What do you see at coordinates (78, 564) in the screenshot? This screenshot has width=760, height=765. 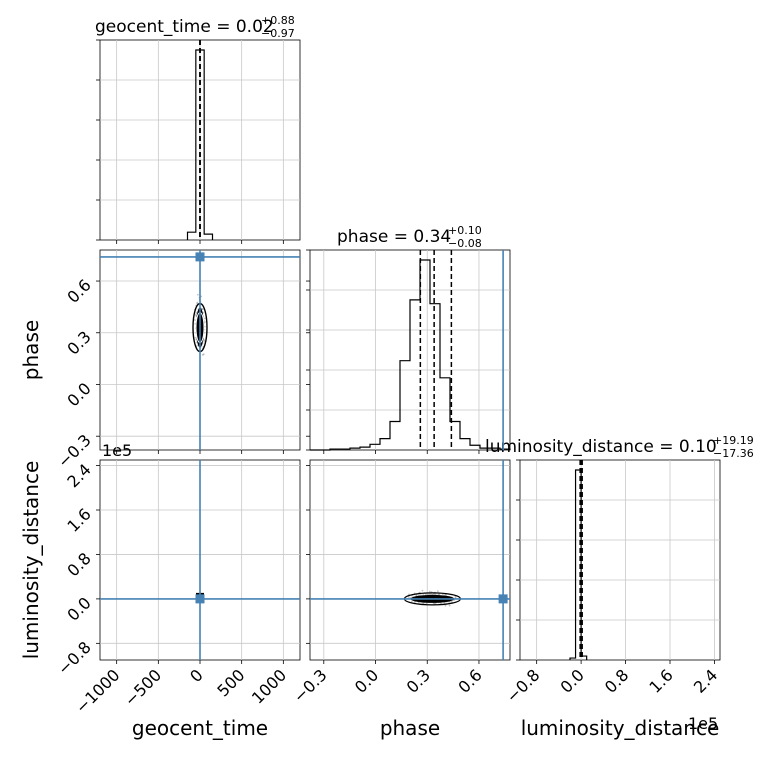 I see `dist-ytick-label: 0.8` at bounding box center [78, 564].